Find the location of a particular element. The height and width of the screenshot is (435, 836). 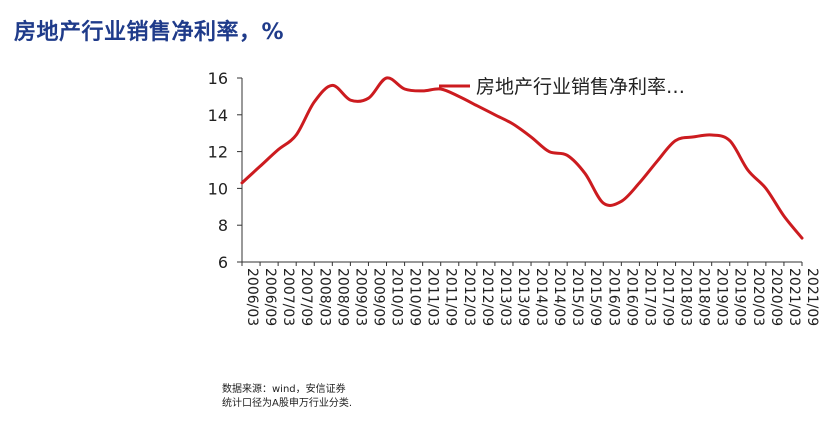

x-tick-label: 2017/09 is located at coordinates (667, 297).